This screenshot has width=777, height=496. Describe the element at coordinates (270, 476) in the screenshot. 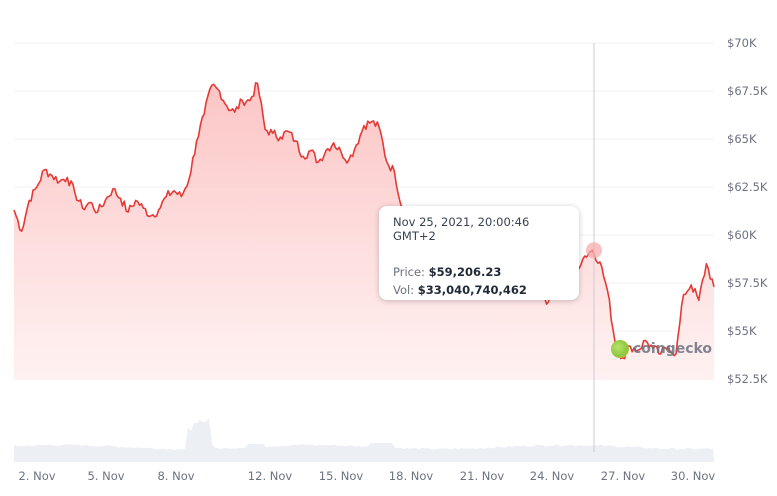

I see `x-tick-label: 12. Nov` at that location.